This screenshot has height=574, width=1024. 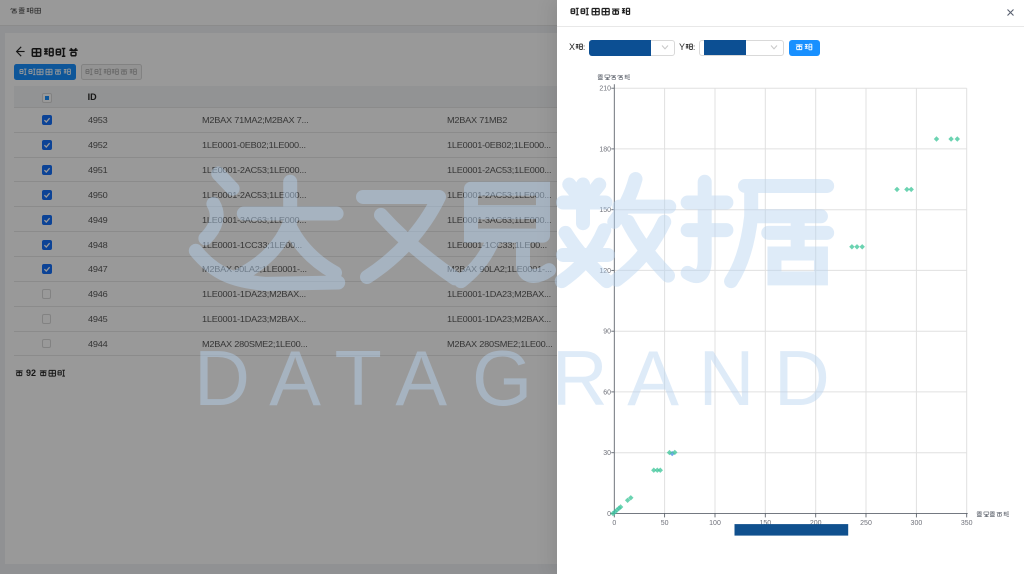 I want to click on svg-text: 250, so click(x=866, y=523).